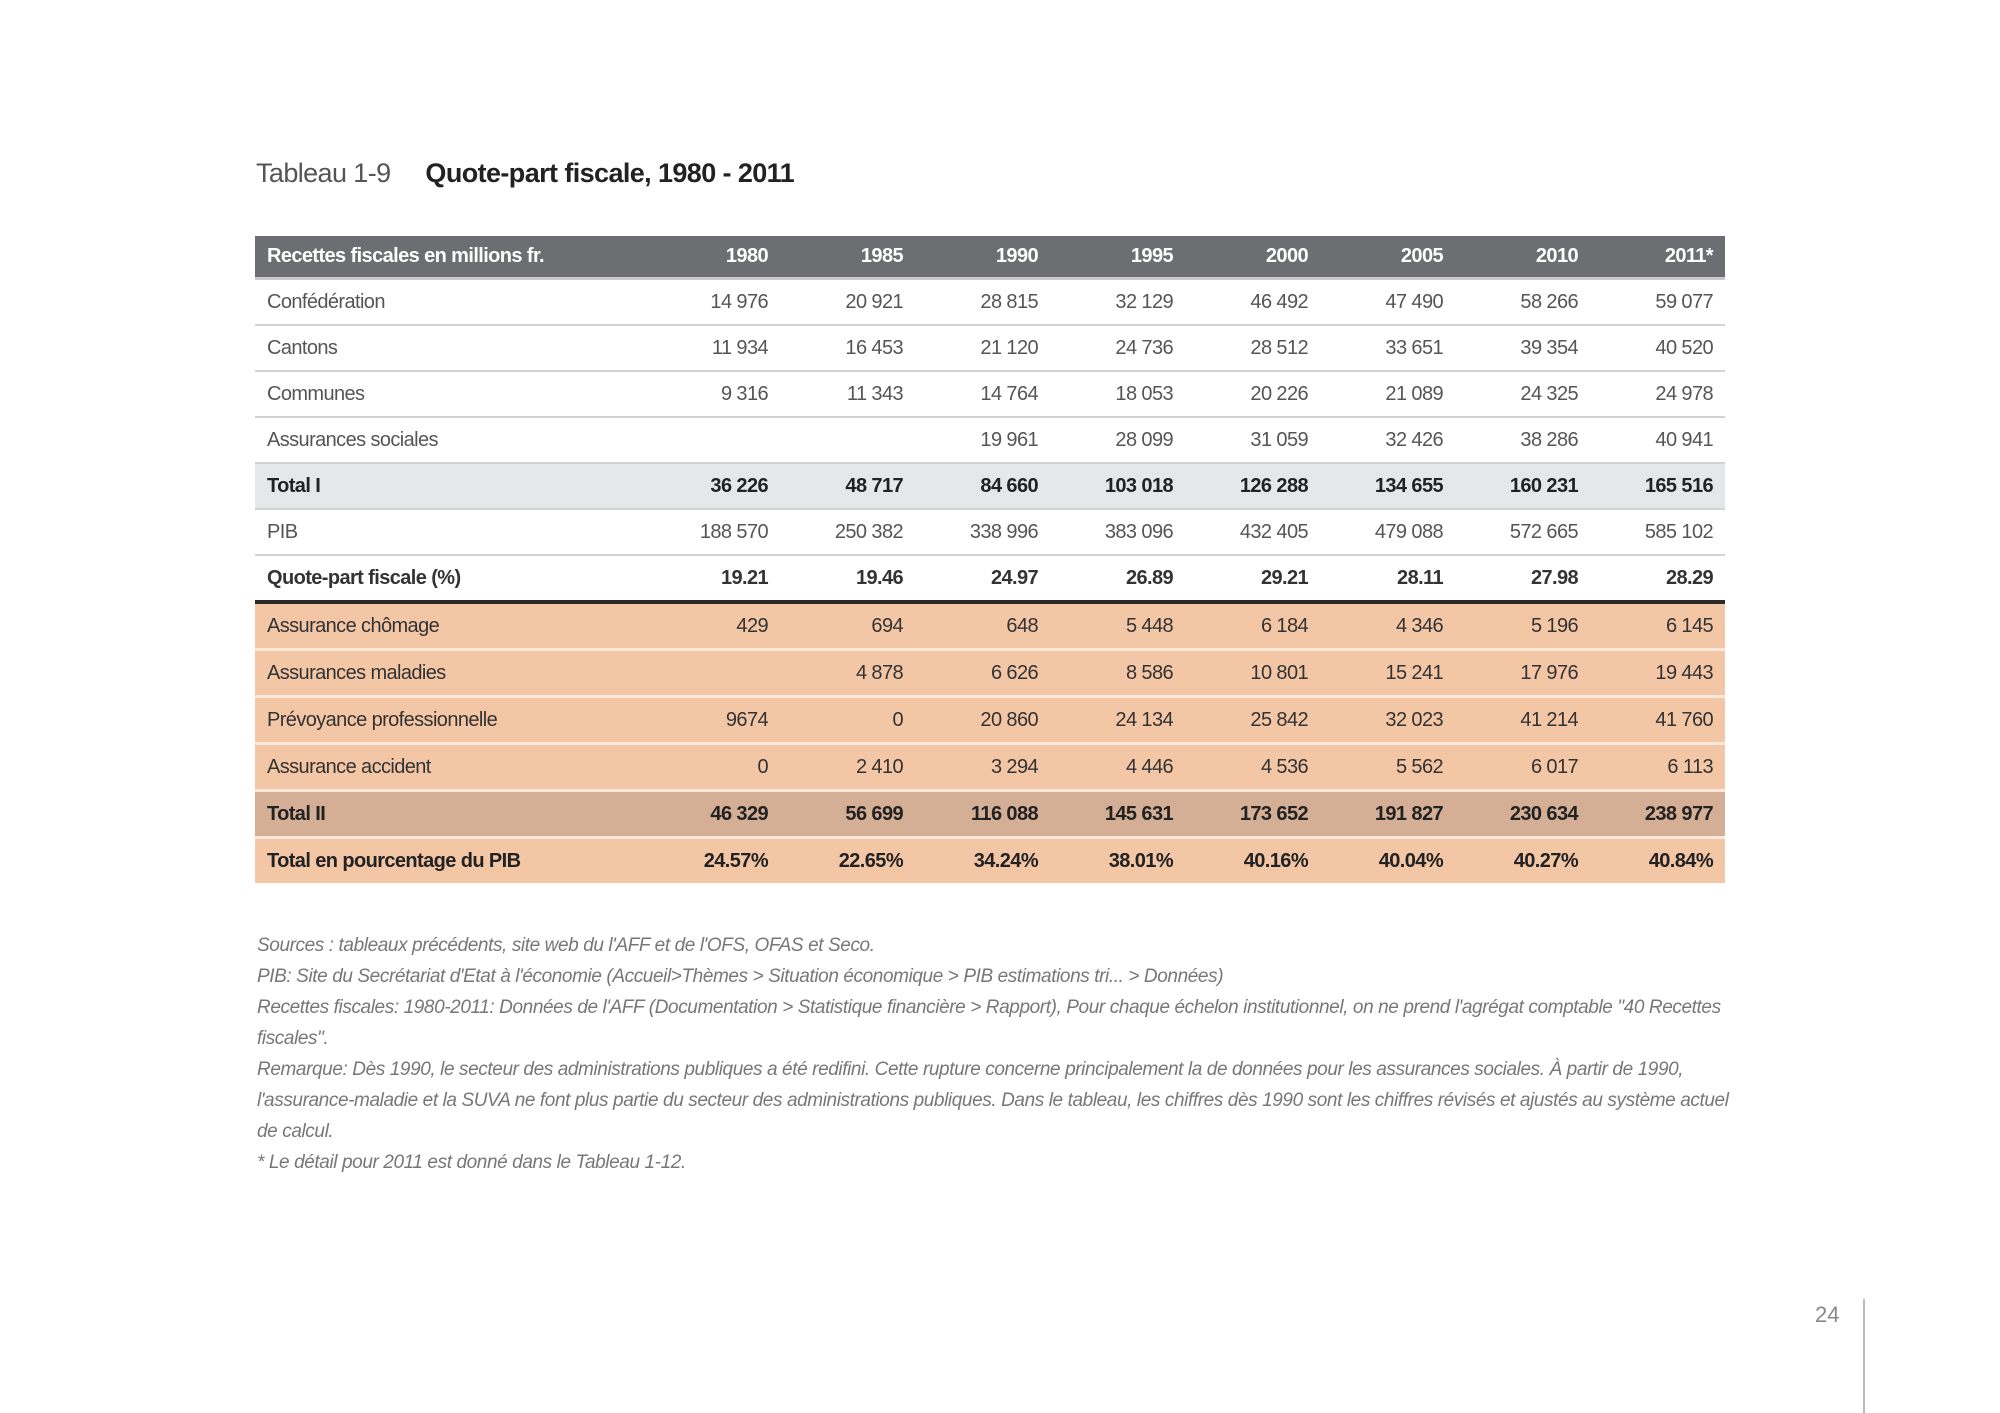  What do you see at coordinates (1522, 767) in the screenshot?
I see `cell-value: 6 017` at bounding box center [1522, 767].